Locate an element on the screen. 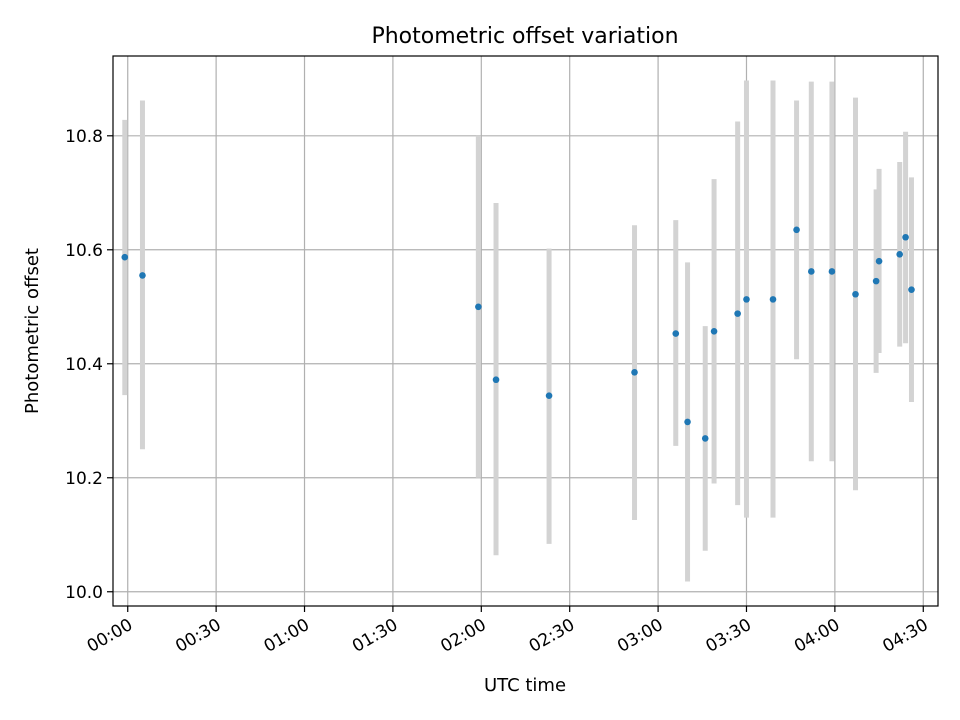 The image size is (960, 720). y-tick-label: 10.2 is located at coordinates (84, 479).